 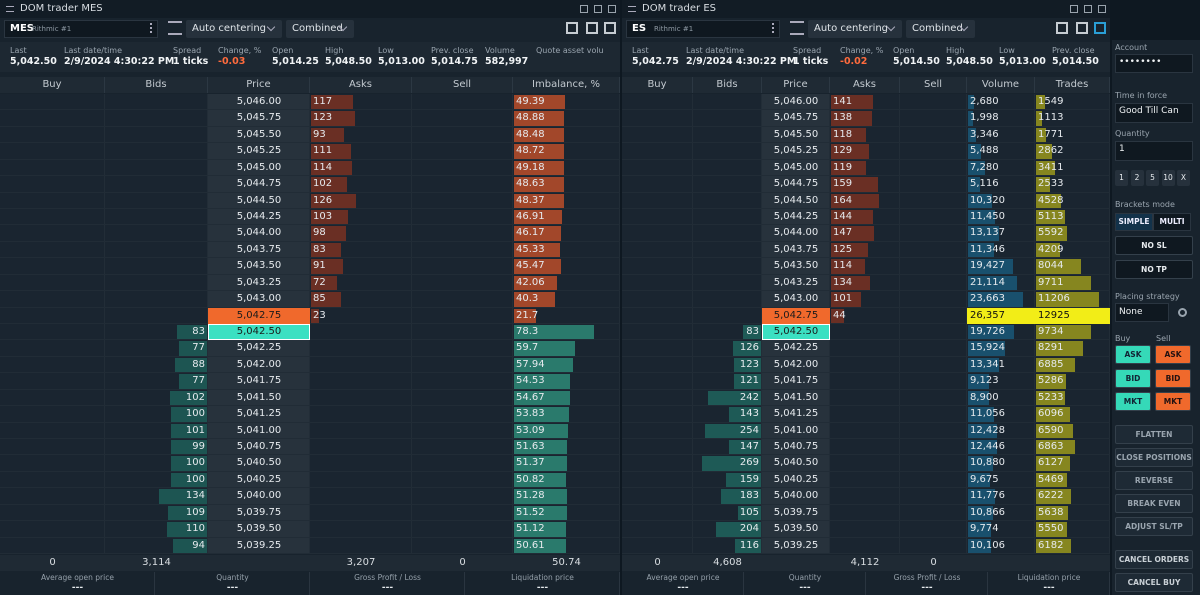 I want to click on quantity-input, so click(x=1154, y=151).